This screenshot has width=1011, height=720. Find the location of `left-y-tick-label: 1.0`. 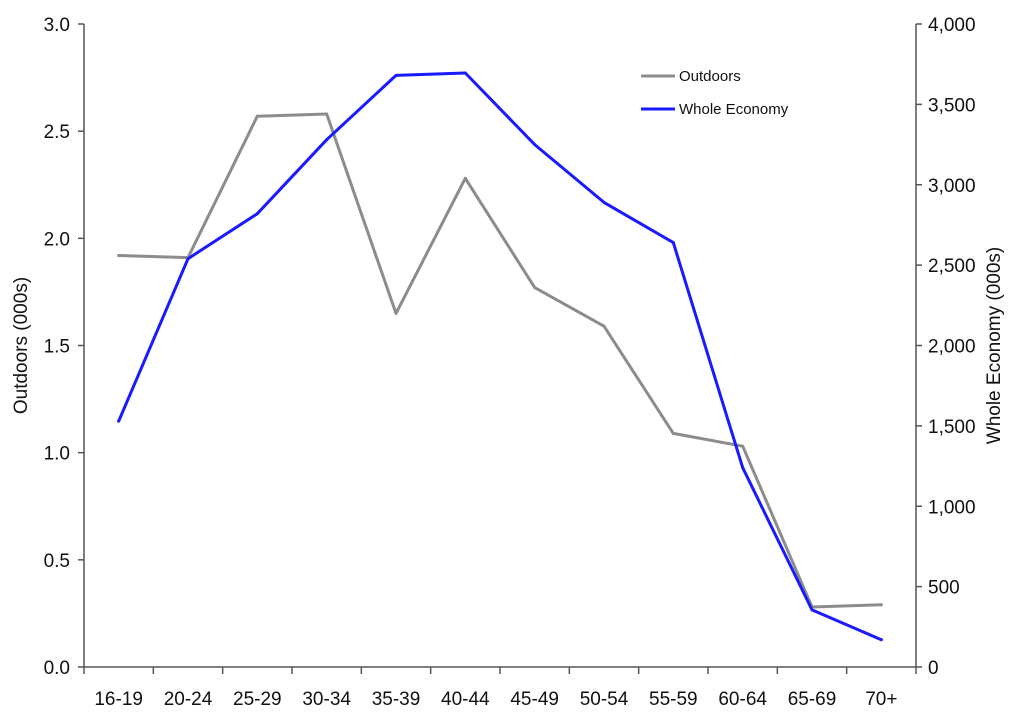

left-y-tick-label: 1.0 is located at coordinates (57, 454).